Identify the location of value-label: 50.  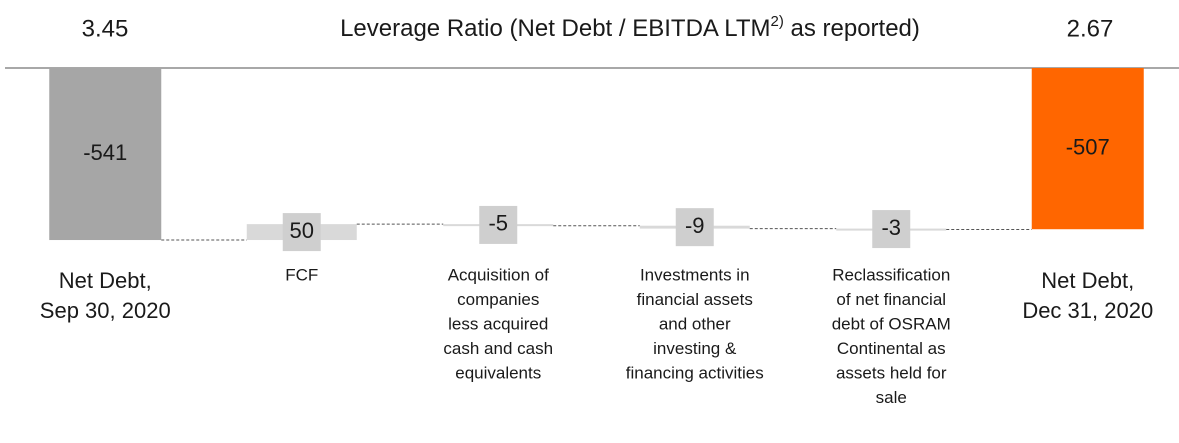
(302, 230).